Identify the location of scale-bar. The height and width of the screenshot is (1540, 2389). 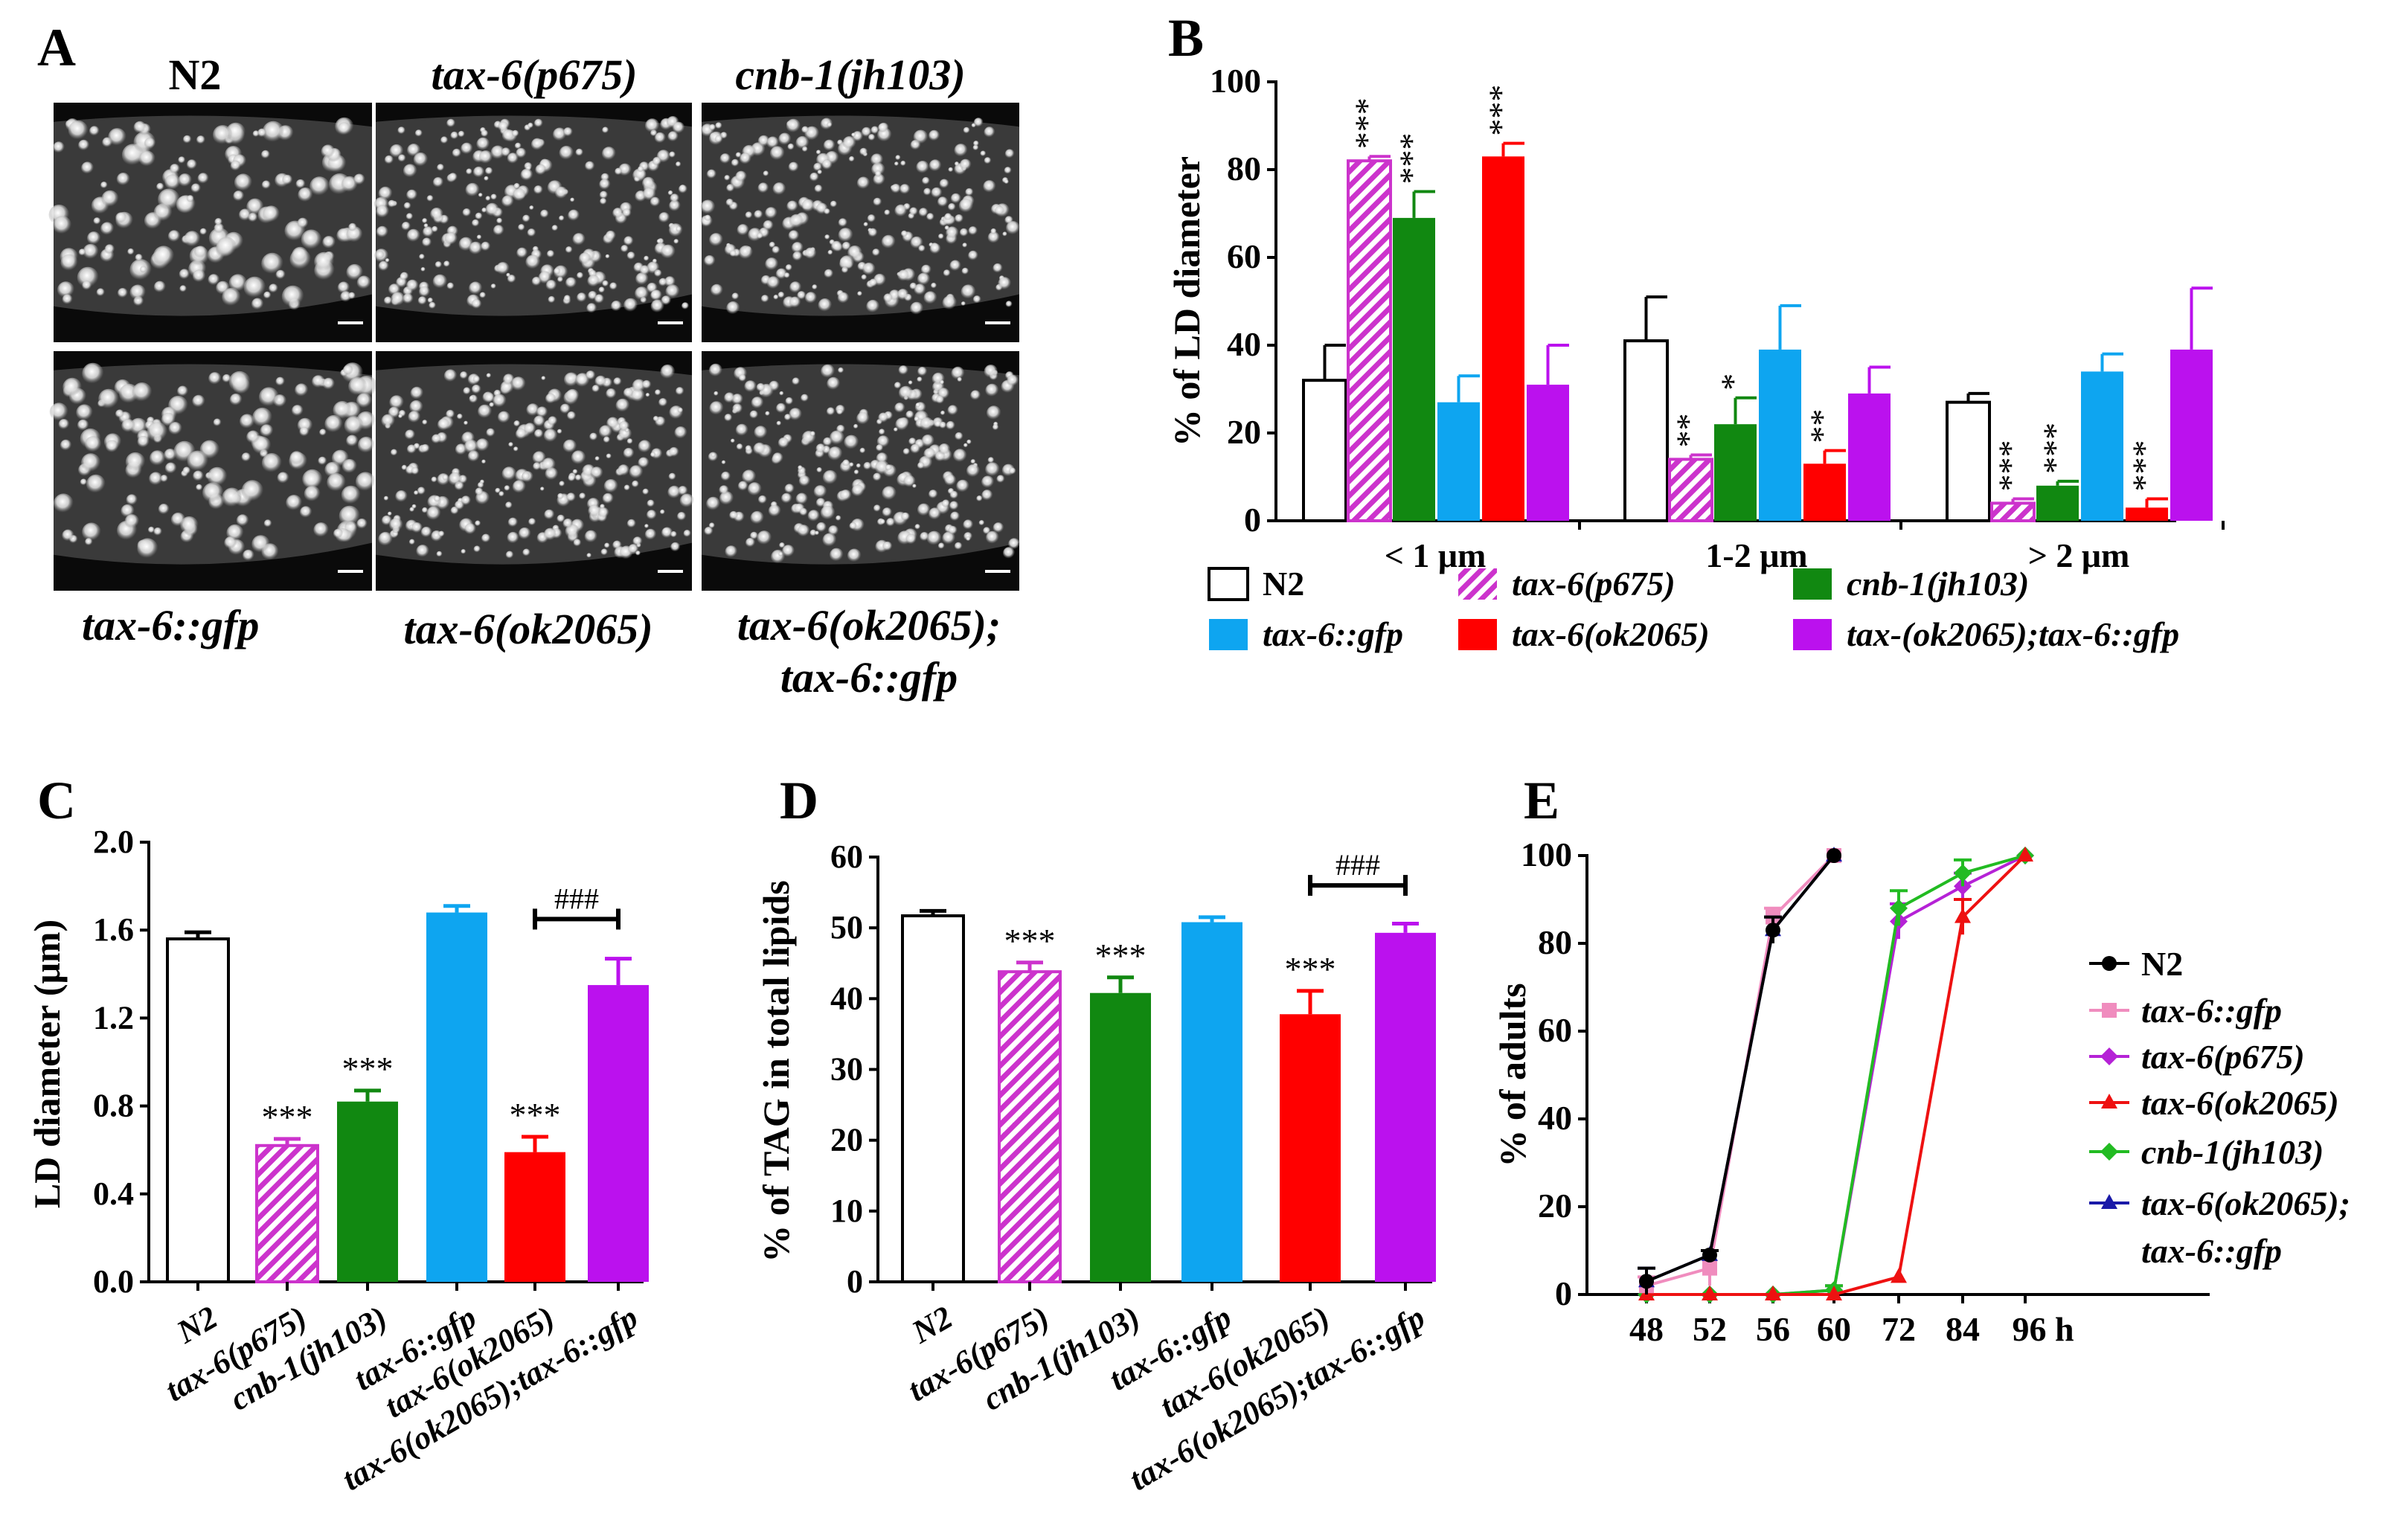
(670, 571).